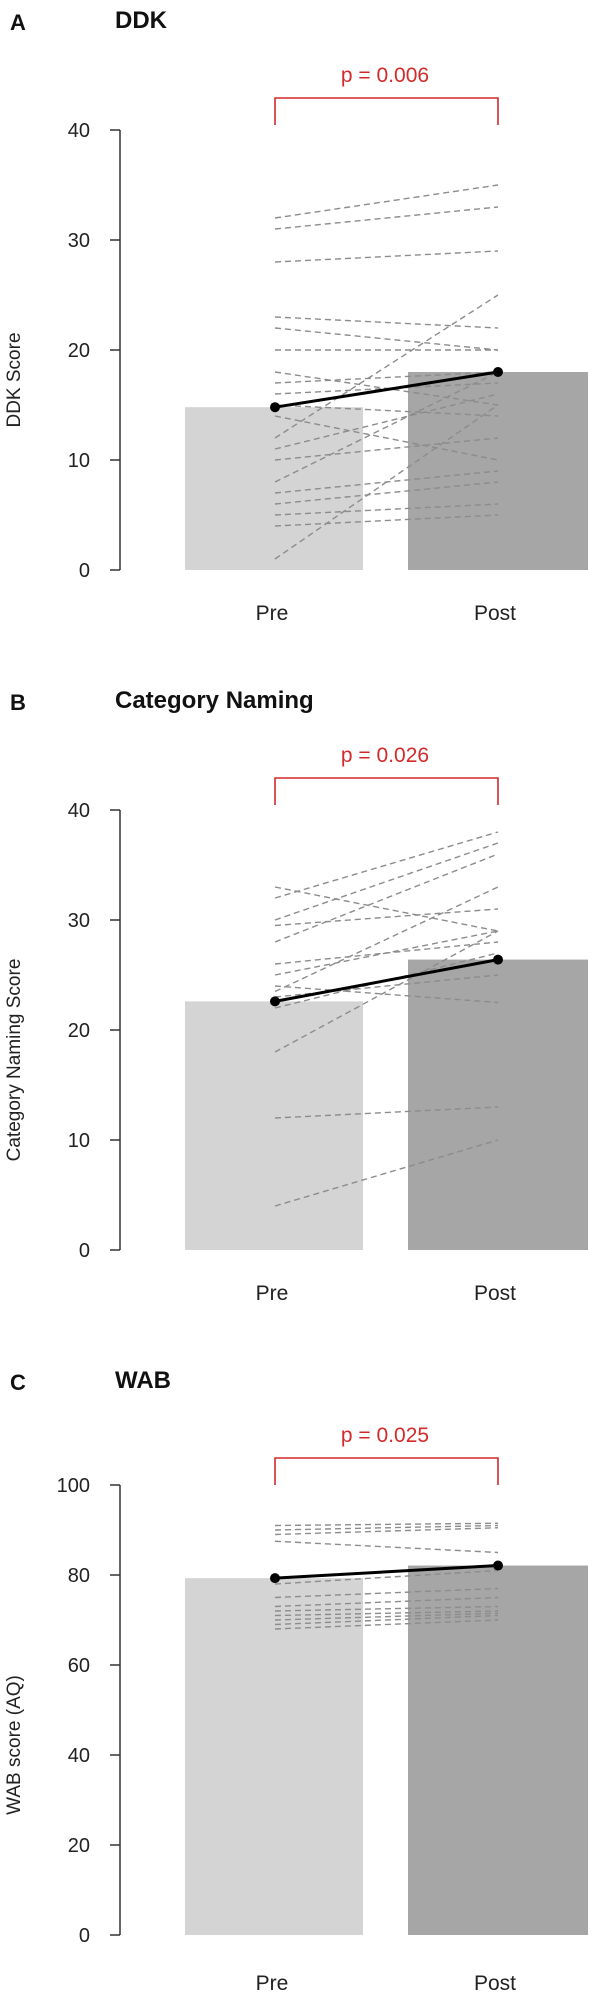 The image size is (593, 2005). Describe the element at coordinates (73, 1486) in the screenshot. I see `y-tick-label: 100` at that location.